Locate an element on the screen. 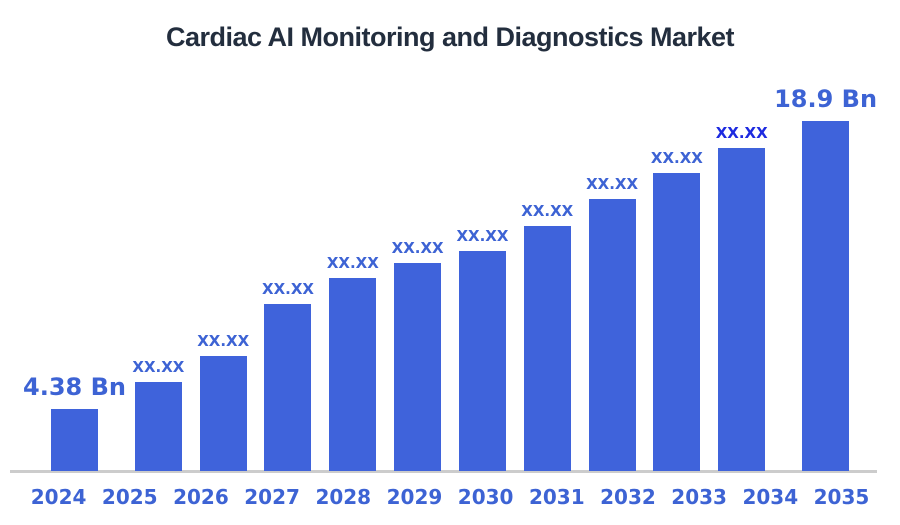  bar-column-2030: XX.XX is located at coordinates (482, 350).